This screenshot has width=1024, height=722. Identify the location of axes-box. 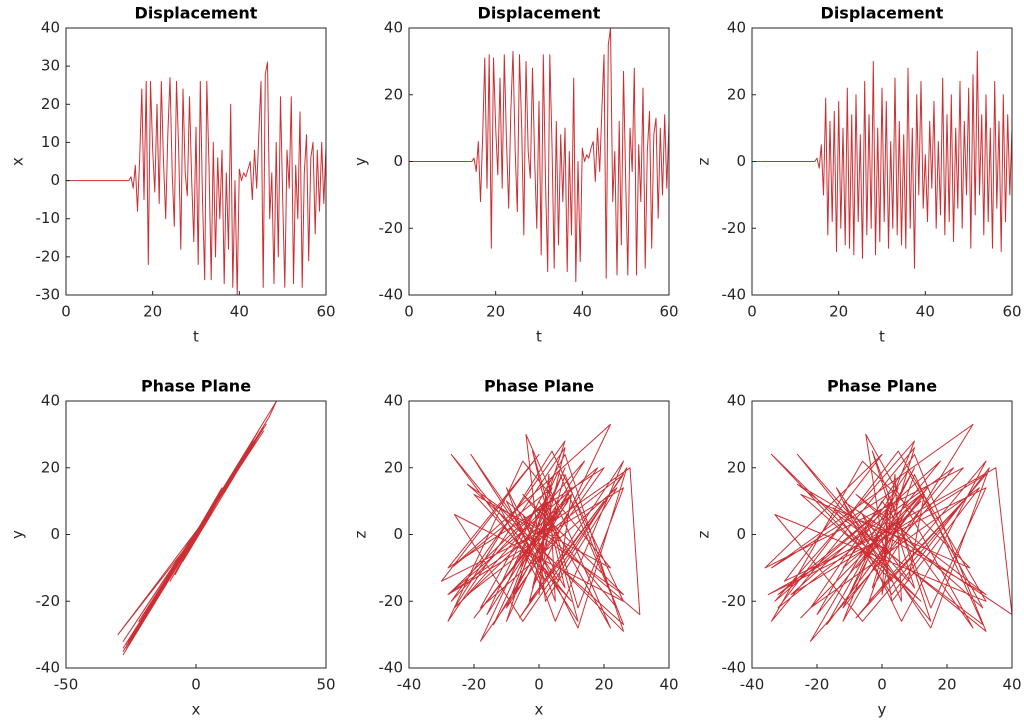
(196, 161).